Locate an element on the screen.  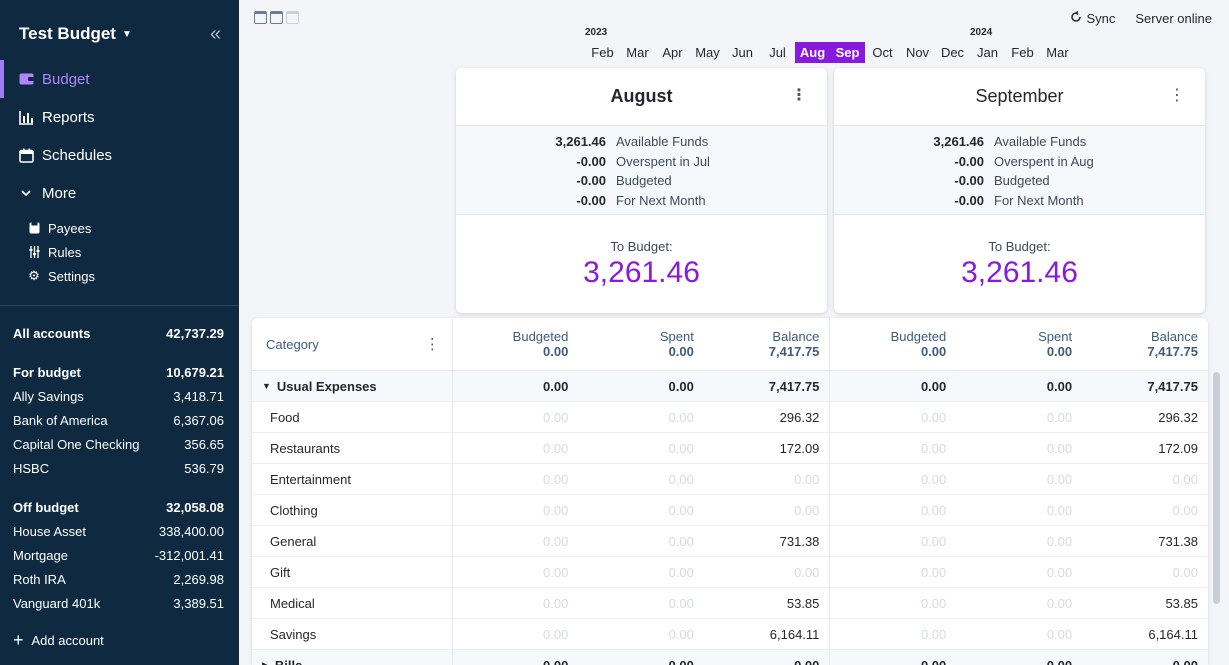
category-header: Category ⋮ is located at coordinates (352, 344).